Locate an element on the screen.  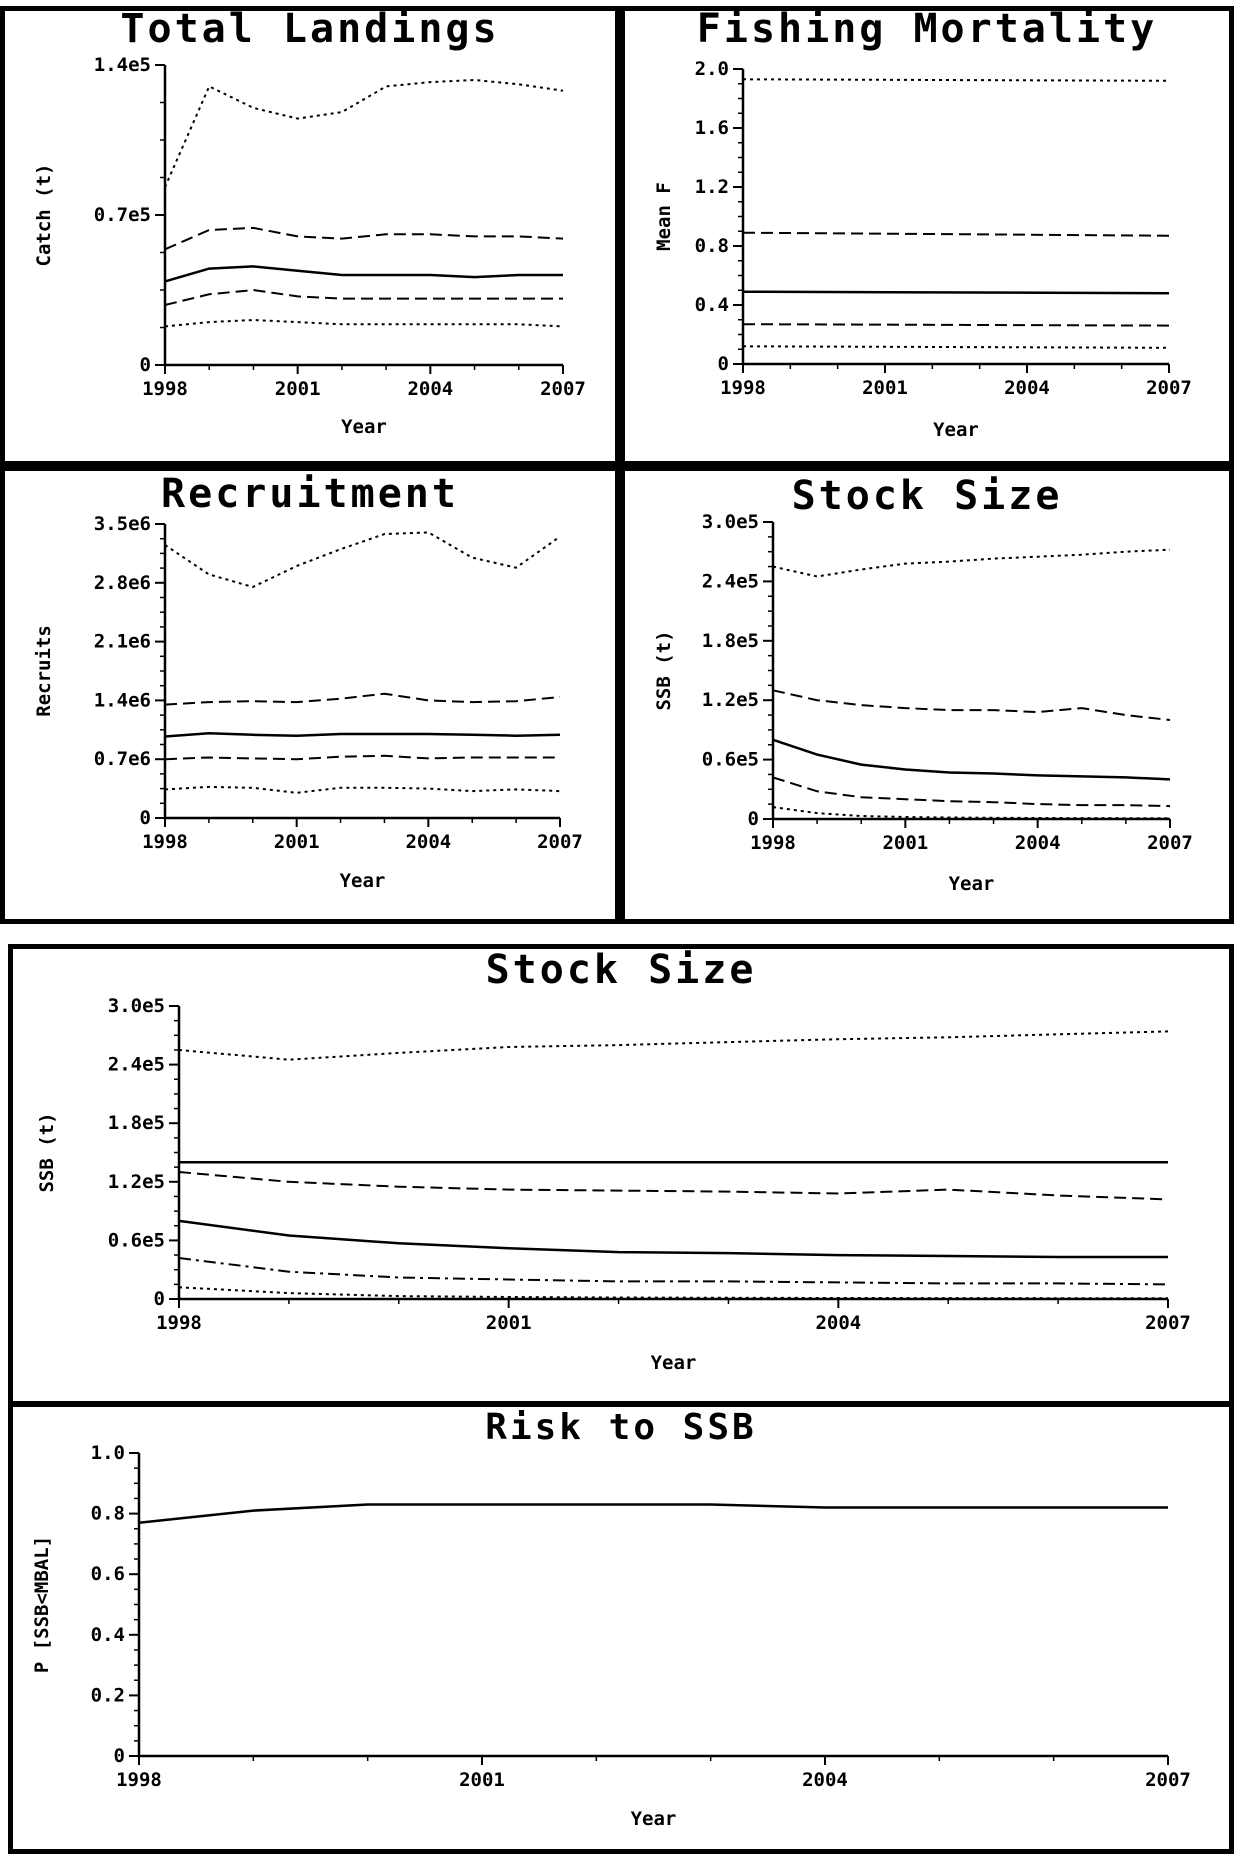
y-tick-label: 2.0 is located at coordinates (712, 69).